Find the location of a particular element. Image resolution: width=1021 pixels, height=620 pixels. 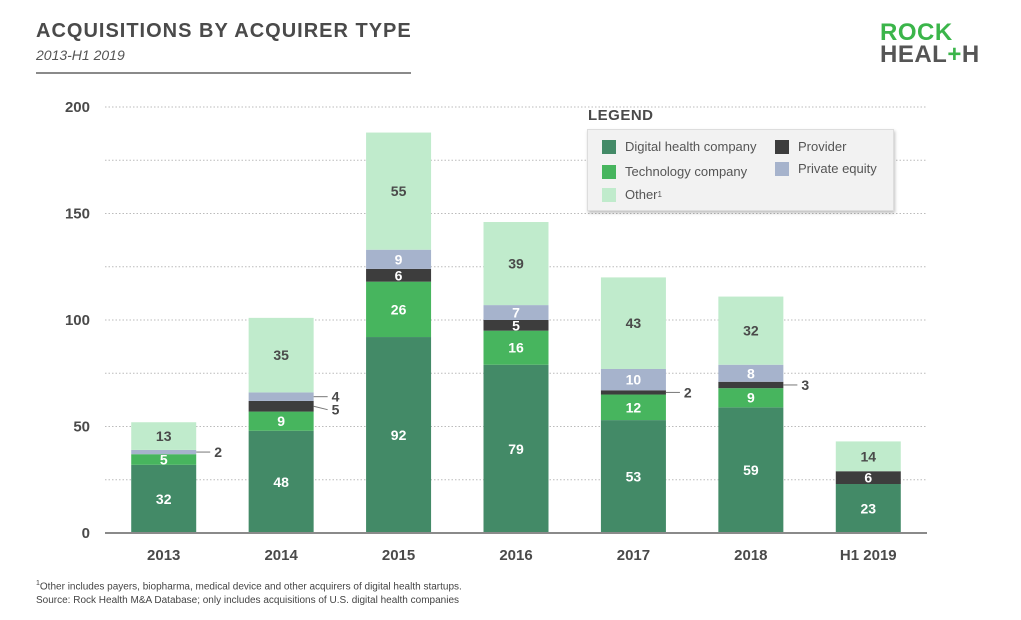

data-label: 23 is located at coordinates (868, 509).